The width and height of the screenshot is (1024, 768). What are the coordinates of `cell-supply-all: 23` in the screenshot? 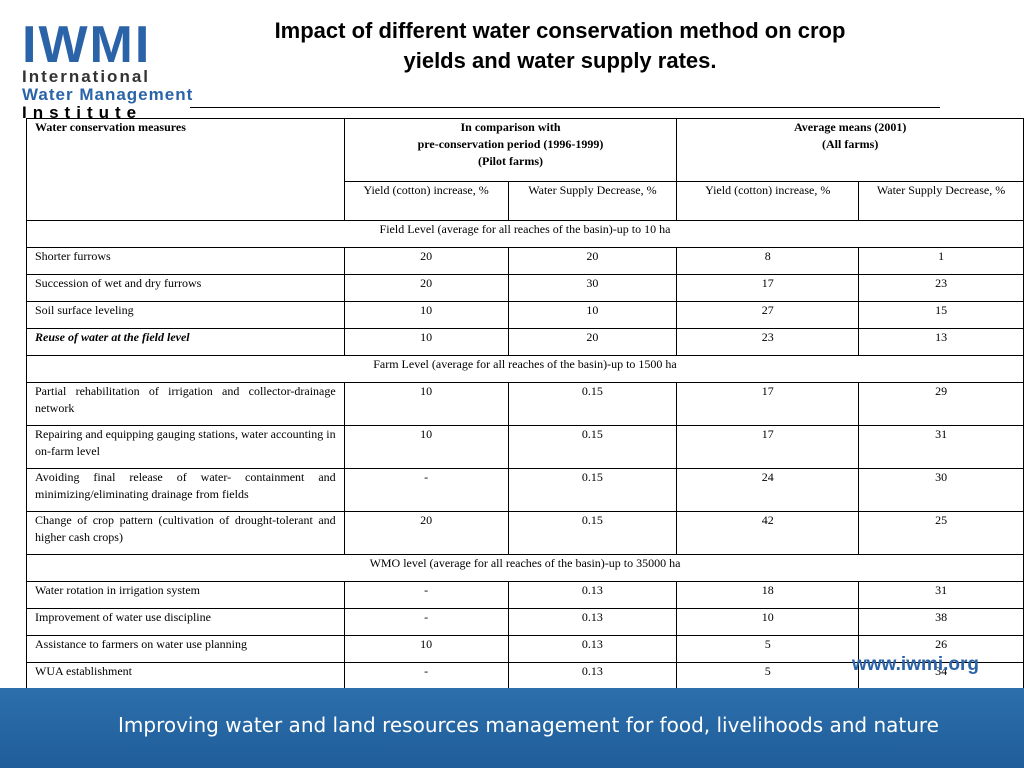 It's located at (941, 288).